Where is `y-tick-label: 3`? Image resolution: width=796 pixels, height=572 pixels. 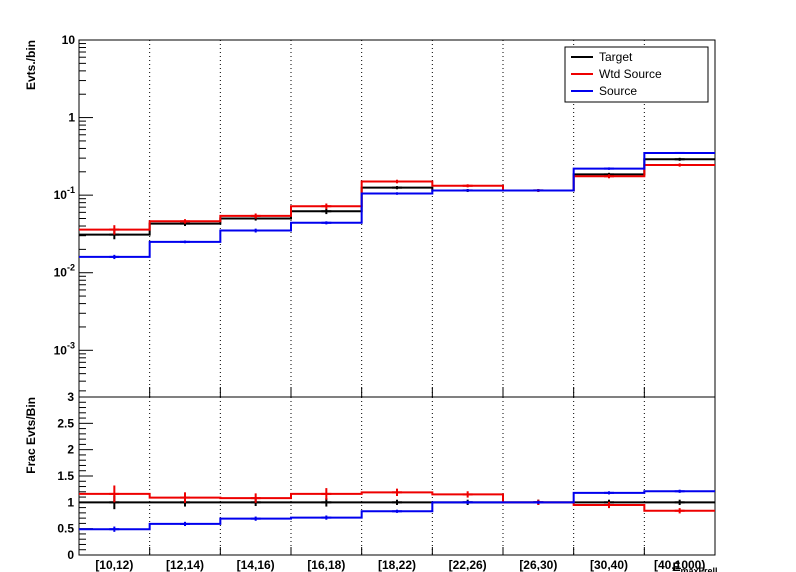 y-tick-label: 3 is located at coordinates (70, 397).